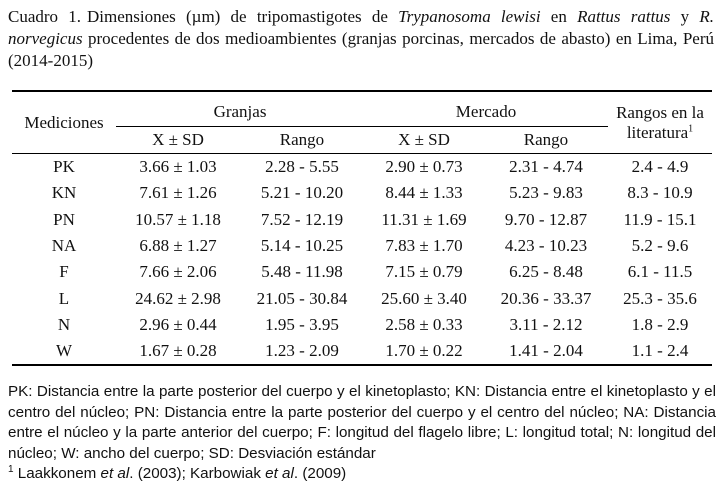 Image resolution: width=724 pixels, height=494 pixels. I want to click on mercado-range-cell: 6.25 - 8.48, so click(546, 272).